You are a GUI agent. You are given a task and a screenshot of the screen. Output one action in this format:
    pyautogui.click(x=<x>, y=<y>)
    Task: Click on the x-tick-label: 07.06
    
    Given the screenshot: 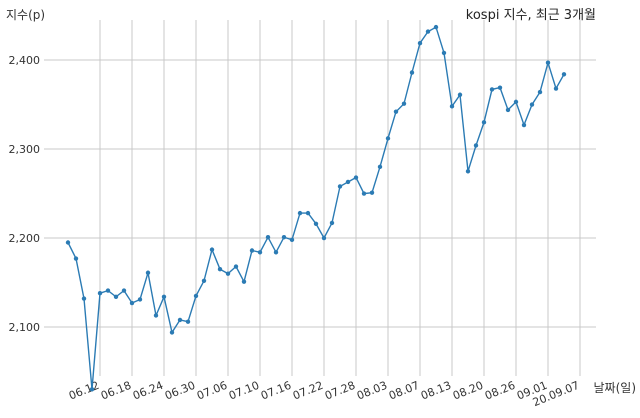 What is the action you would take?
    pyautogui.click(x=212, y=391)
    